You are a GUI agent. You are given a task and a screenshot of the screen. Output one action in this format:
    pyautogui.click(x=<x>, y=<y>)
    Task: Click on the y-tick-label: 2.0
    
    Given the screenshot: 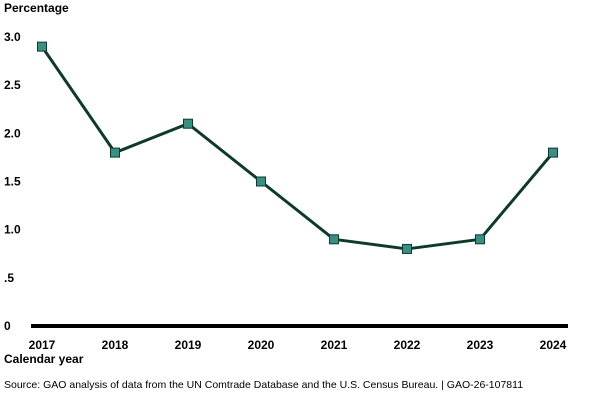 What is the action you would take?
    pyautogui.click(x=12, y=133)
    